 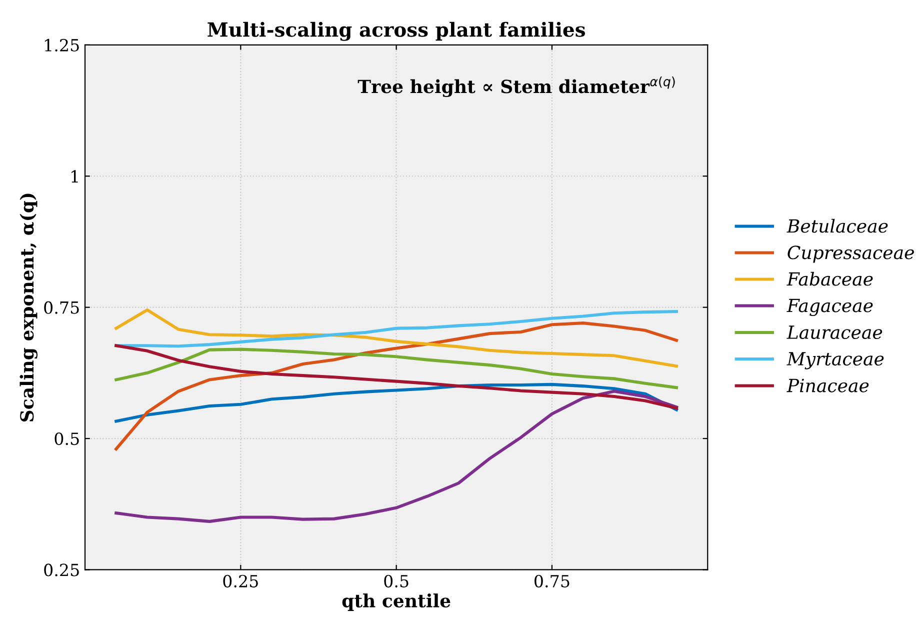 What do you see at coordinates (834, 333) in the screenshot?
I see `legend-label: Lauraceae` at bounding box center [834, 333].